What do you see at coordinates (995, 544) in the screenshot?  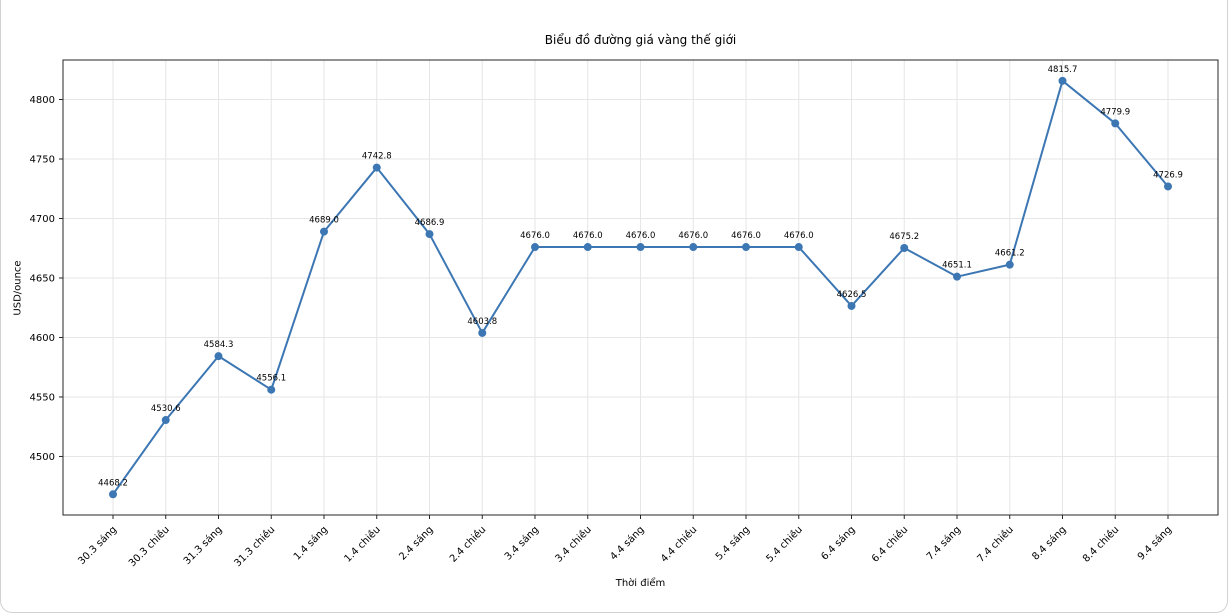 I see `x-tick-label: 7.4 chiều` at bounding box center [995, 544].